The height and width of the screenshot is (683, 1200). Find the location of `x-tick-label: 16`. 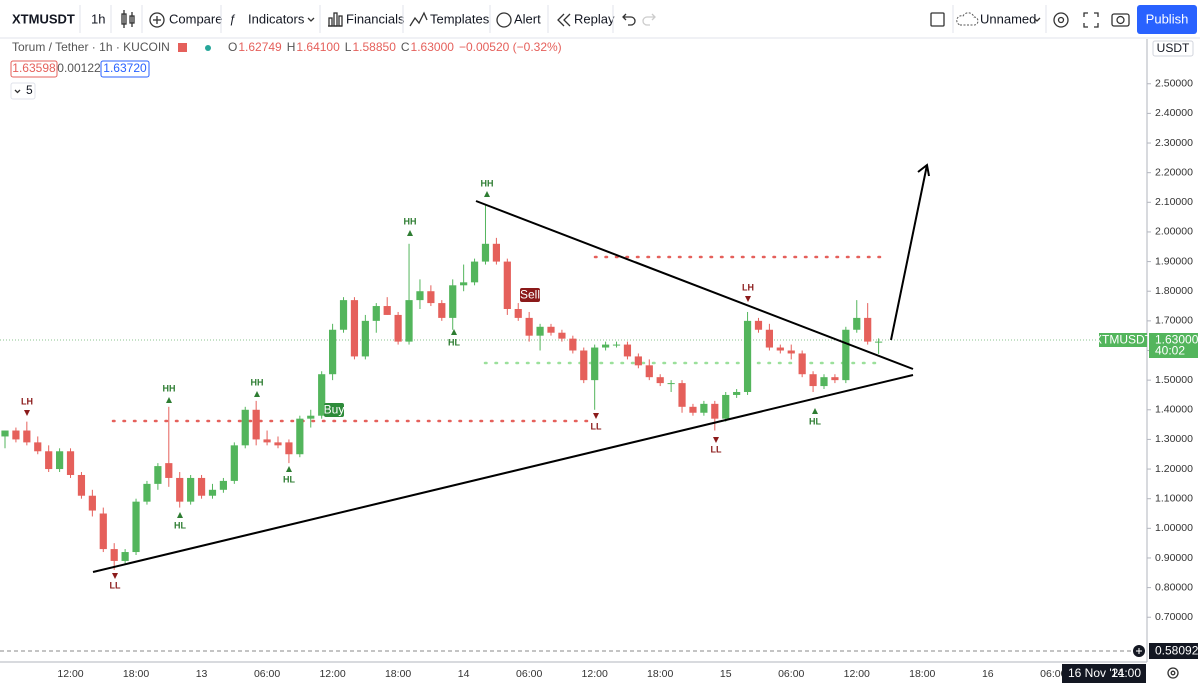

x-tick-label: 16 is located at coordinates (988, 674).